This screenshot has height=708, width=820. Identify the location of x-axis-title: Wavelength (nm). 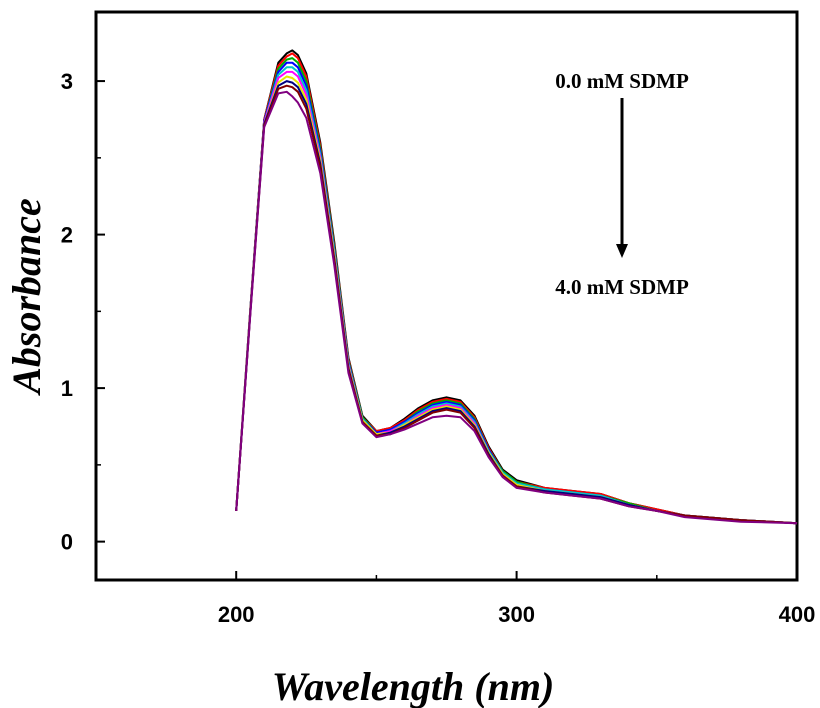
(413, 686).